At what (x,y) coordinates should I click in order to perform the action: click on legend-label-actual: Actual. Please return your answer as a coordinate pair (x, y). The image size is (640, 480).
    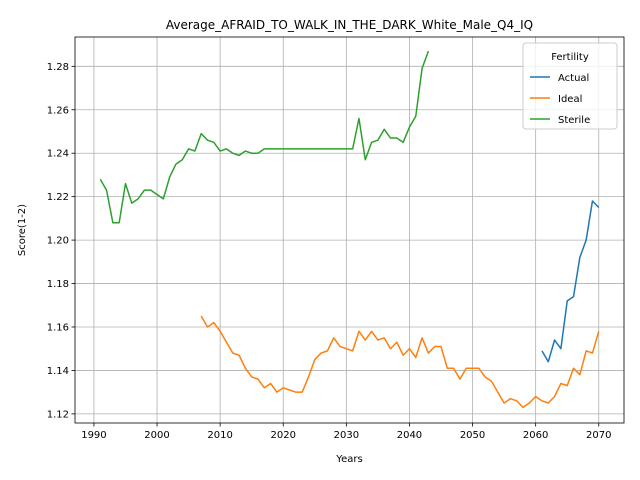
    Looking at the image, I should click on (573, 78).